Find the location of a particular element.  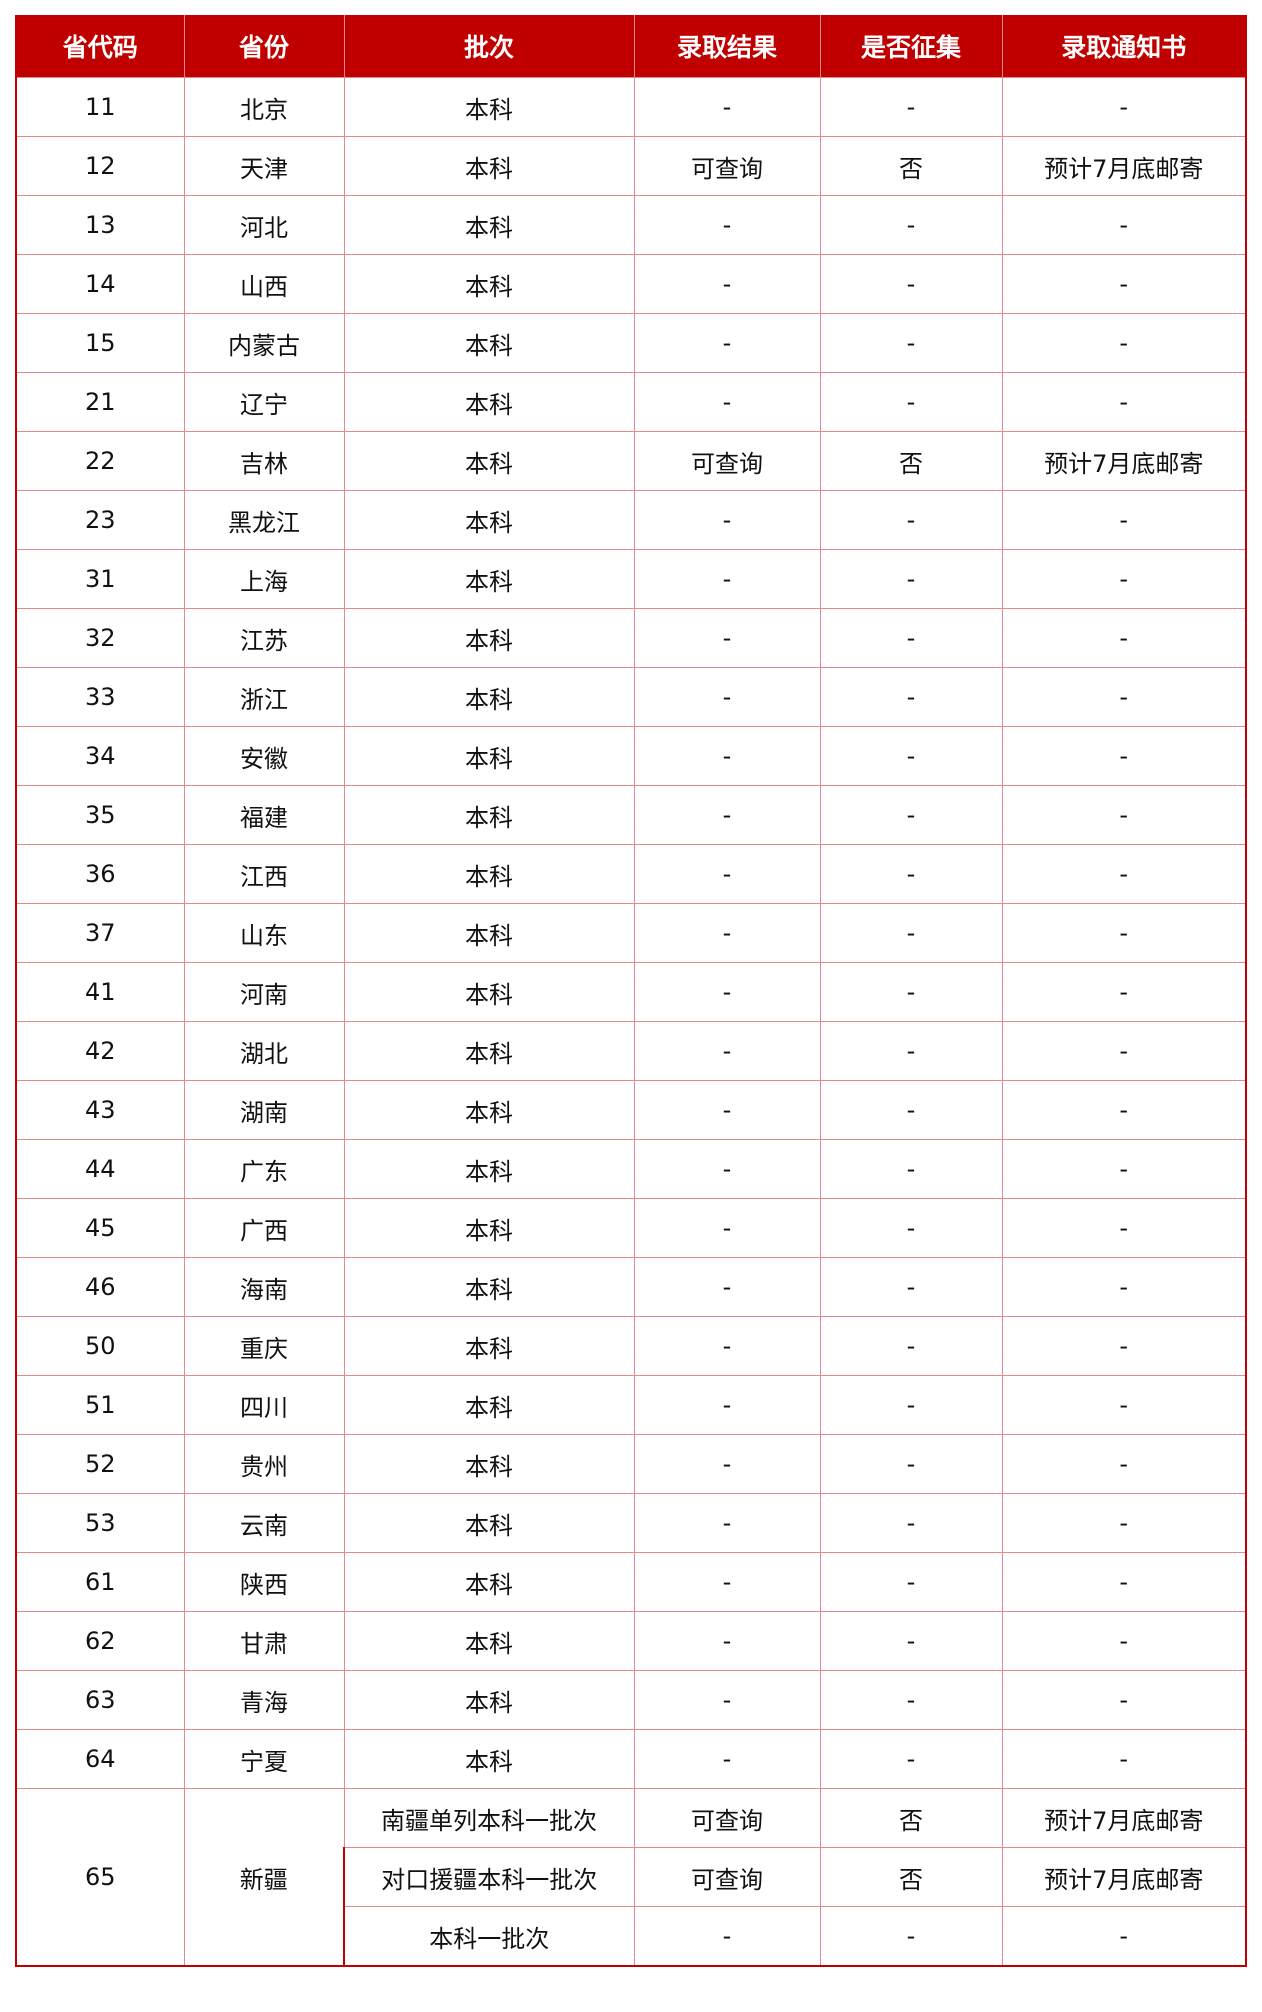

cell-province-code: 32 is located at coordinates (100, 638).